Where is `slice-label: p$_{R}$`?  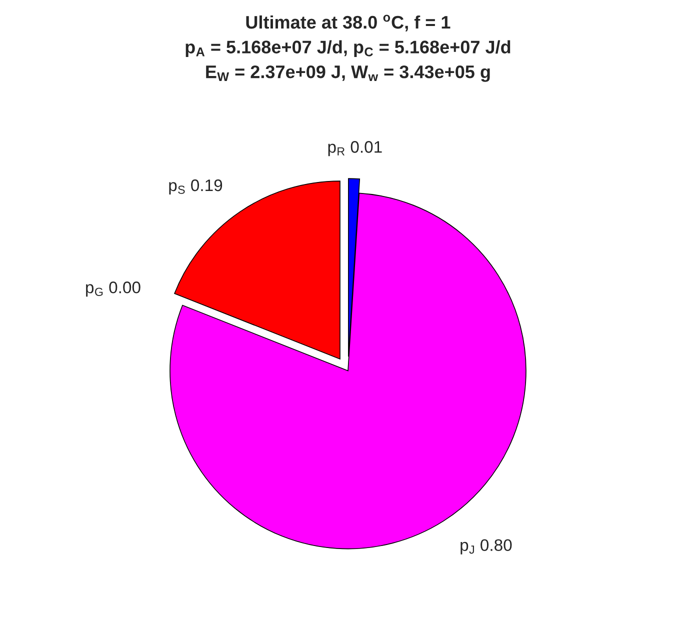 slice-label: p$_{R}$ is located at coordinates (336, 150).